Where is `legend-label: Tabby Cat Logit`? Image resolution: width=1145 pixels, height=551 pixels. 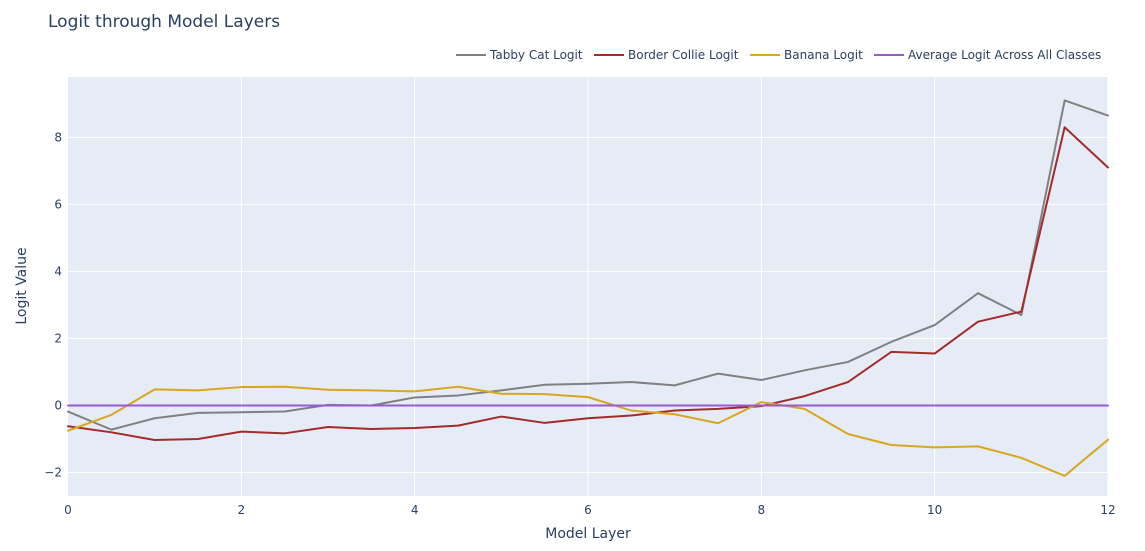
legend-label: Tabby Cat Logit is located at coordinates (536, 55).